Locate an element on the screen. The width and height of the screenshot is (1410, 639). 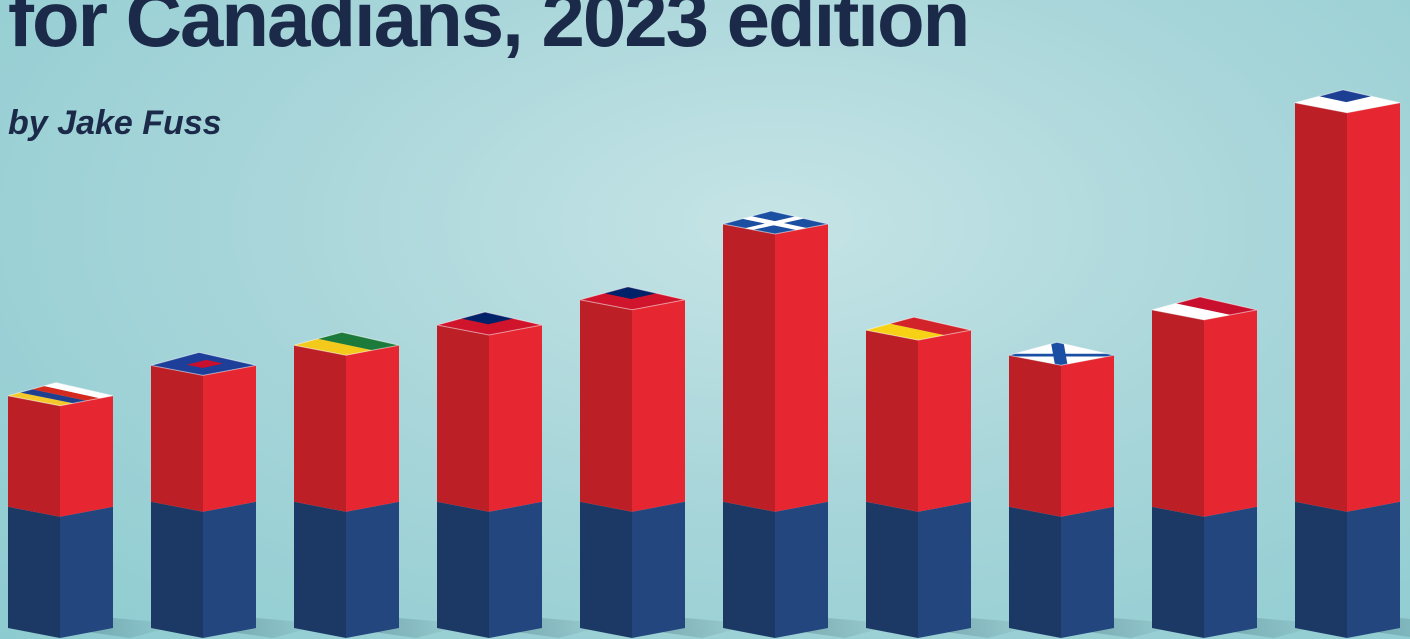
chart-title: for Canadians, 2023 edition is located at coordinates (489, 31).